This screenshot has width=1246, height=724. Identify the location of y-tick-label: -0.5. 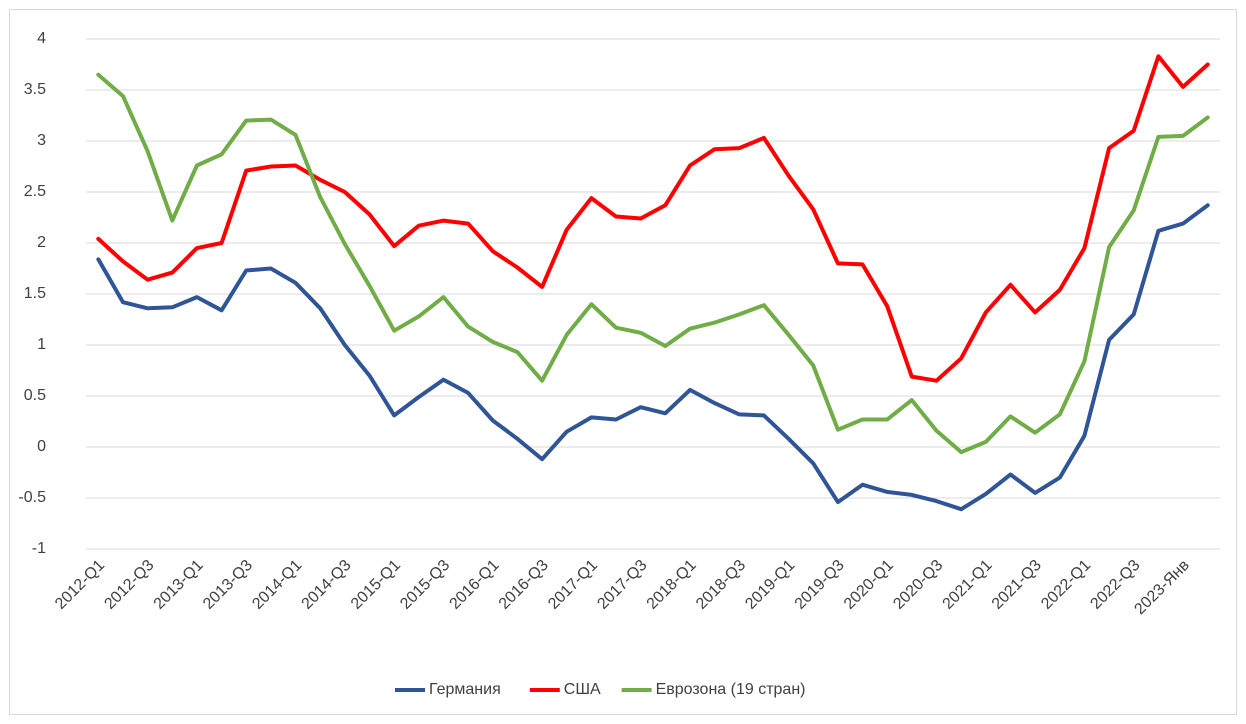
(32, 497).